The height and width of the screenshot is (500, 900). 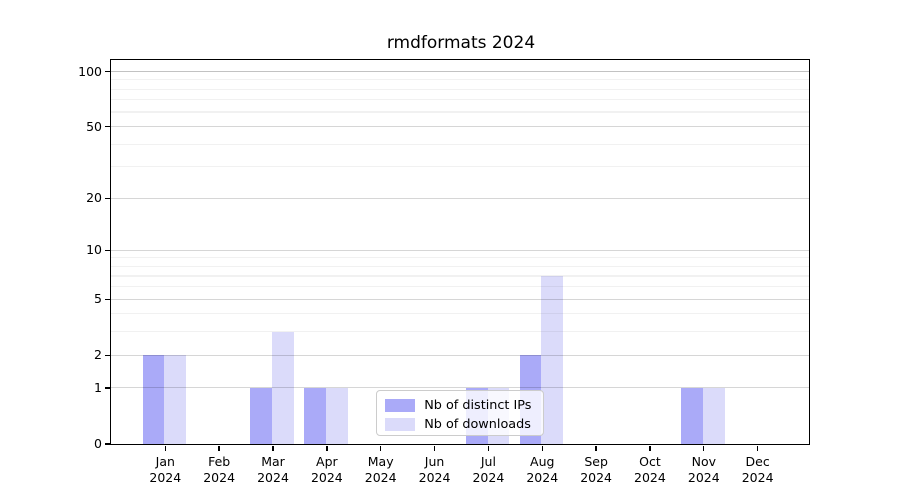 What do you see at coordinates (461, 43) in the screenshot?
I see `chart-title: rmdformats 2024` at bounding box center [461, 43].